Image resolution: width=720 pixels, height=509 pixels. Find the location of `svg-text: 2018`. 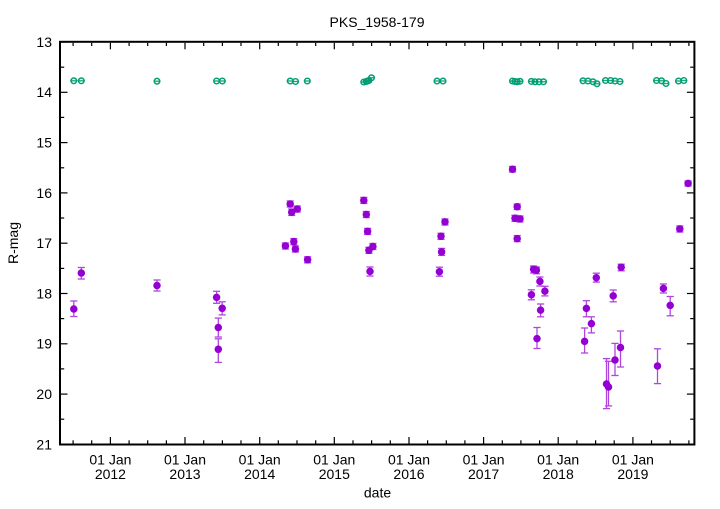

svg-text: 2018 is located at coordinates (558, 474).